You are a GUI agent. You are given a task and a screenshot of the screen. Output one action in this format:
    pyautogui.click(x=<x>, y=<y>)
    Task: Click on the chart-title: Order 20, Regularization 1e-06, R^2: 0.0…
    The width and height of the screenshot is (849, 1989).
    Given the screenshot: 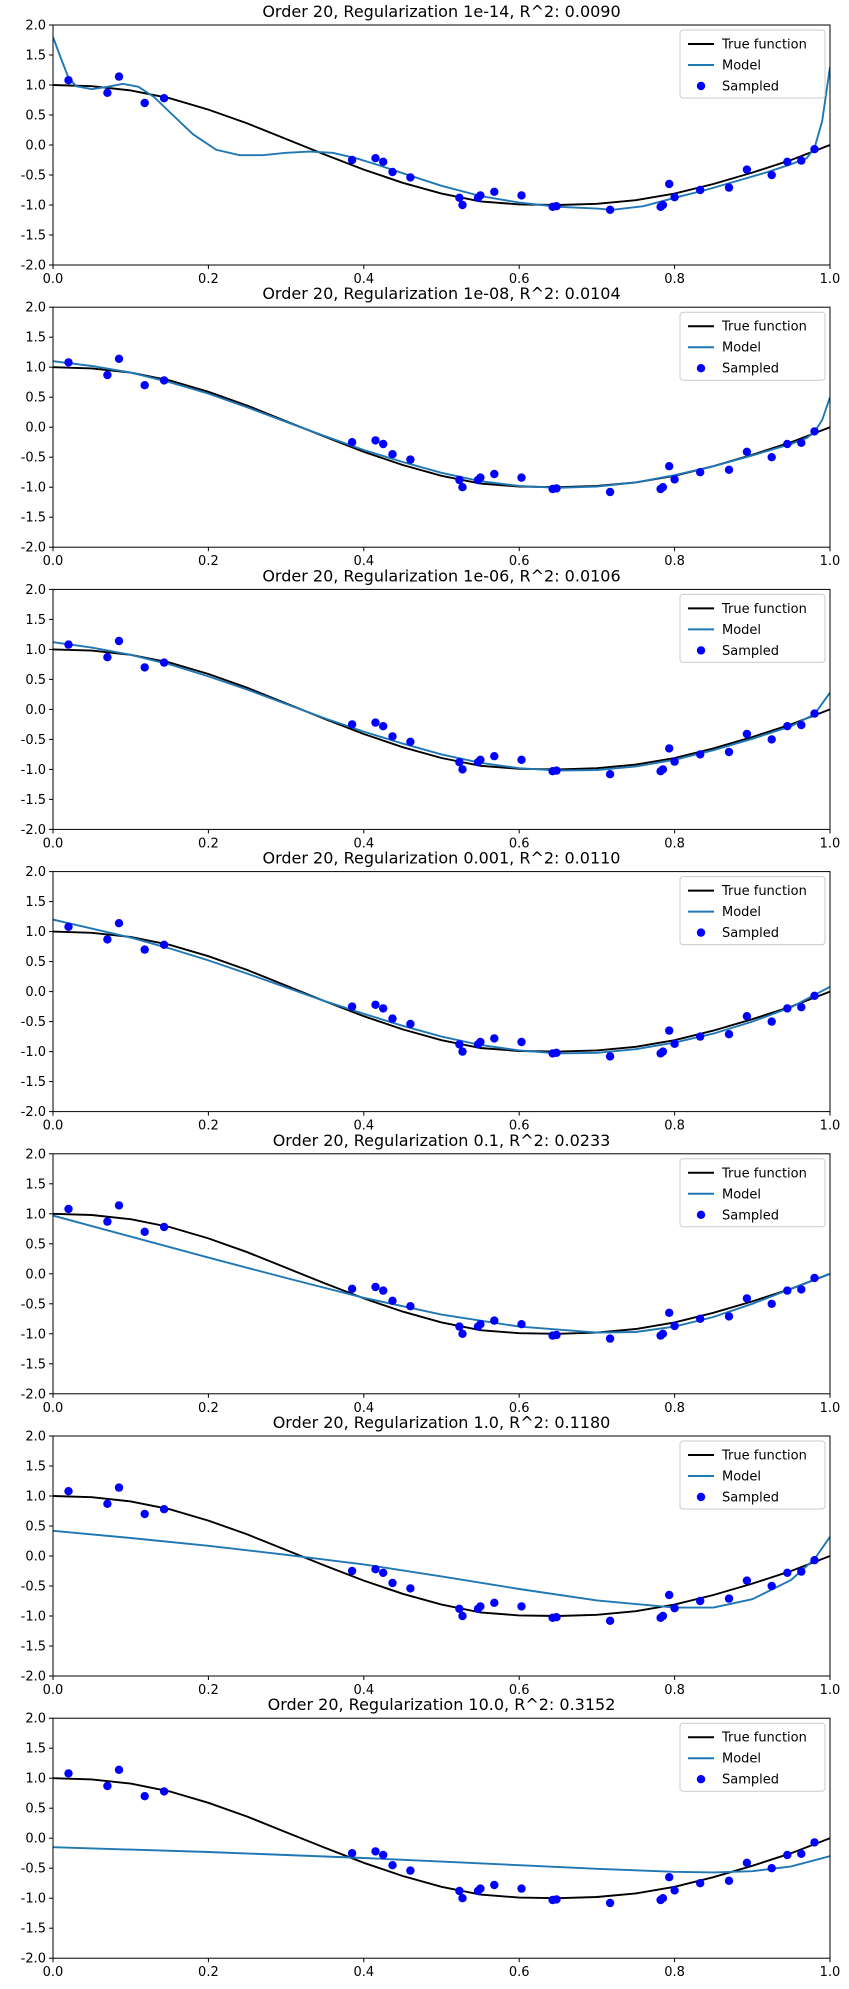 What is the action you would take?
    pyautogui.click(x=441, y=575)
    